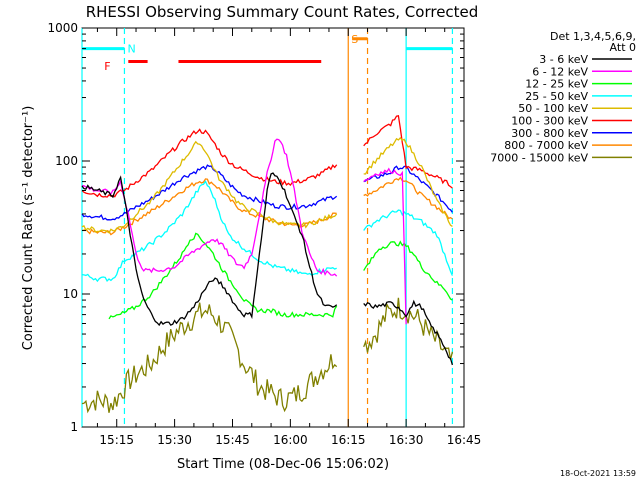 This screenshot has height=480, width=640. Describe the element at coordinates (354, 39) in the screenshot. I see `observing-flag-label: S` at that location.